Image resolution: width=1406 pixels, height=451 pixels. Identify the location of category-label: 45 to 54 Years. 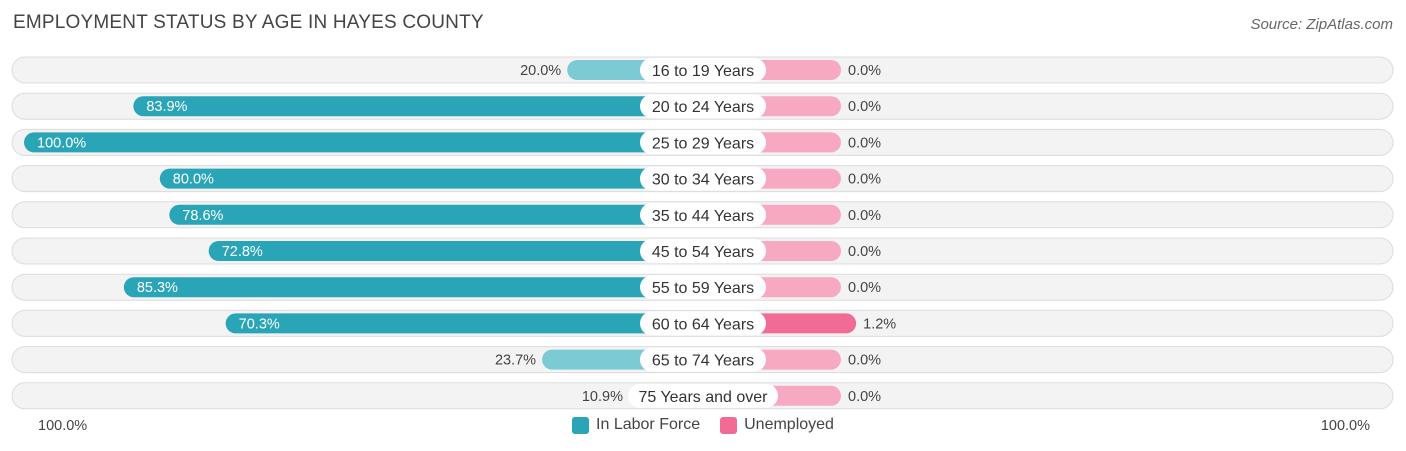
(703, 252).